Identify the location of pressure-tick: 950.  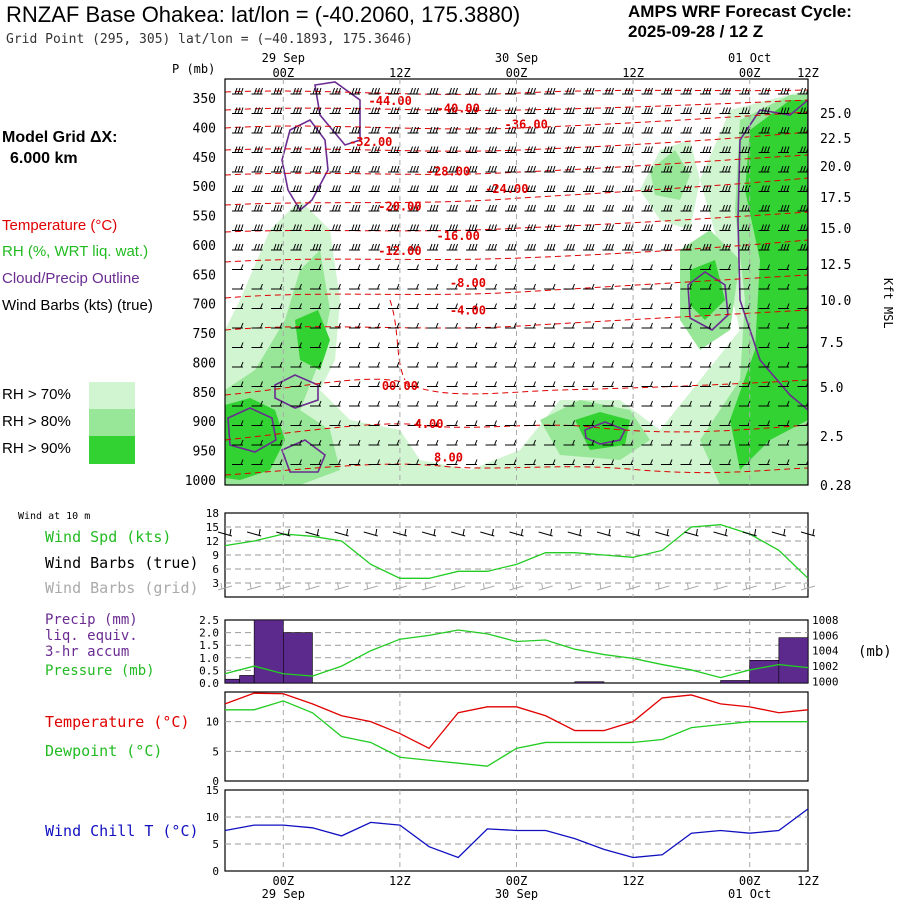
(204, 452).